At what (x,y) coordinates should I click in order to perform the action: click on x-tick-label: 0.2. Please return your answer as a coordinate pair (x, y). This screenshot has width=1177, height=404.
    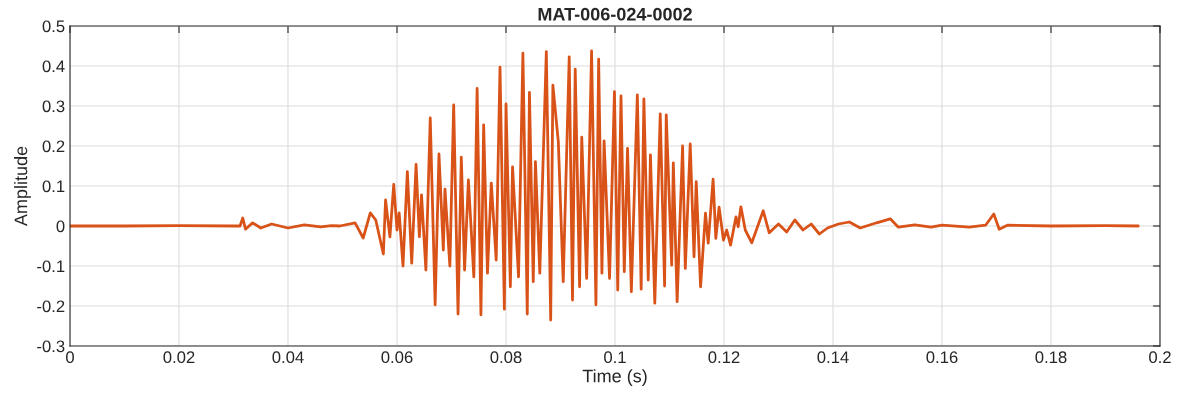
    Looking at the image, I should click on (1160, 357).